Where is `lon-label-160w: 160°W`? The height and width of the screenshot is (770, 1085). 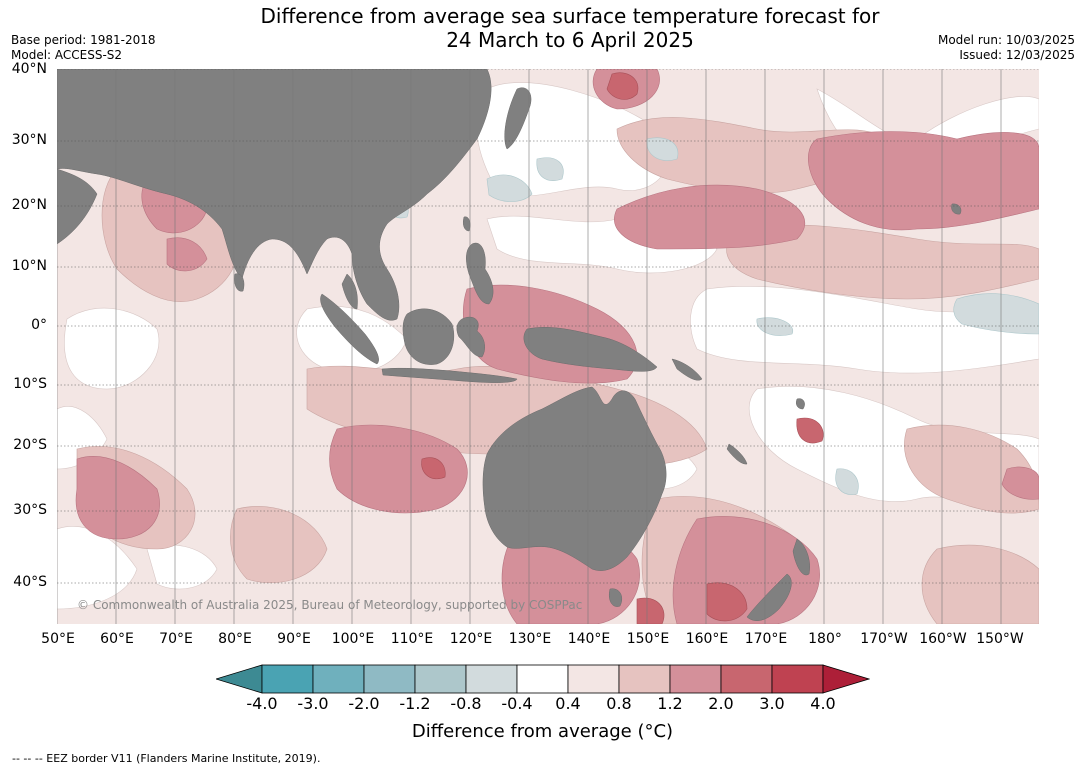
lon-label-160w: 160°W is located at coordinates (943, 639).